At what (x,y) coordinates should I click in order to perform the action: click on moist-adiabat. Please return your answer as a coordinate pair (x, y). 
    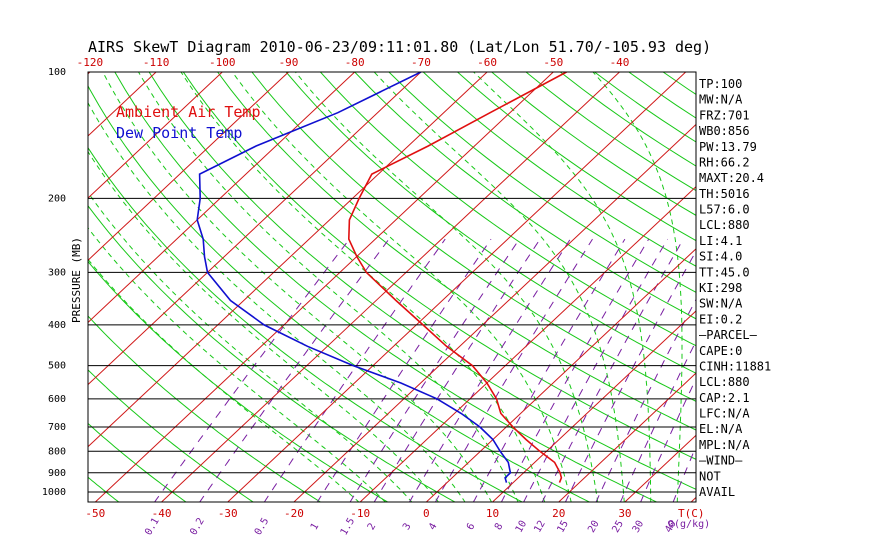
    Looking at the image, I should click on (637, 287).